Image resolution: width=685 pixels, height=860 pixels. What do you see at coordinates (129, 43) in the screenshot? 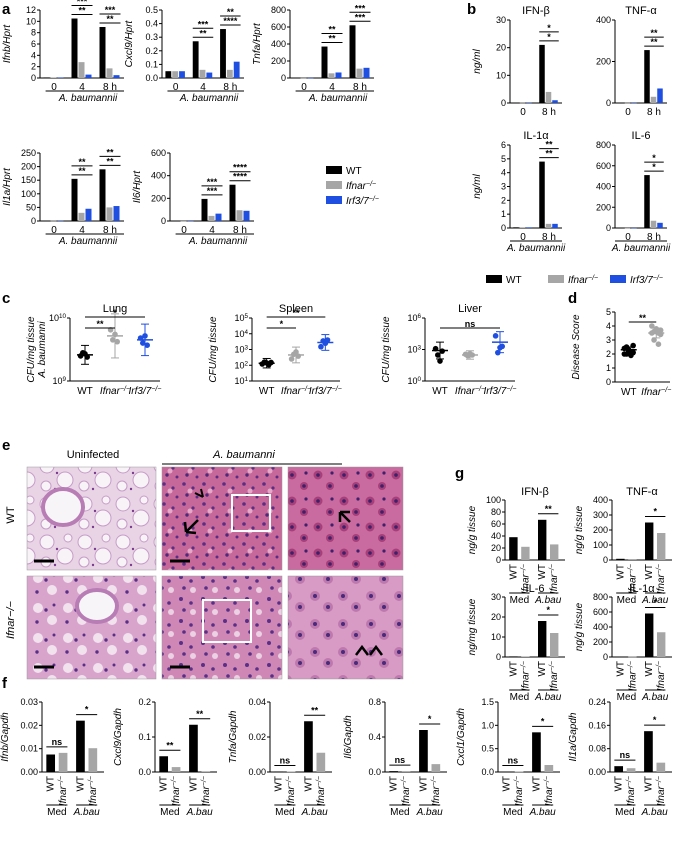
I see `y-axis-label: Cxcl9/Hprt` at bounding box center [129, 43].